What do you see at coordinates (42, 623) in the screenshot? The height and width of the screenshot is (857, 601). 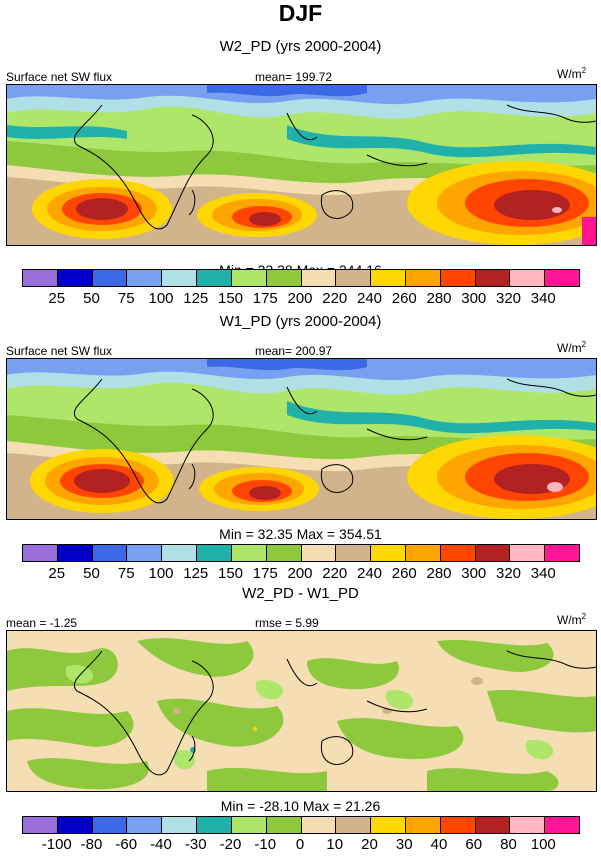 I see `panel-3-mean-label: mean = -1.25` at bounding box center [42, 623].